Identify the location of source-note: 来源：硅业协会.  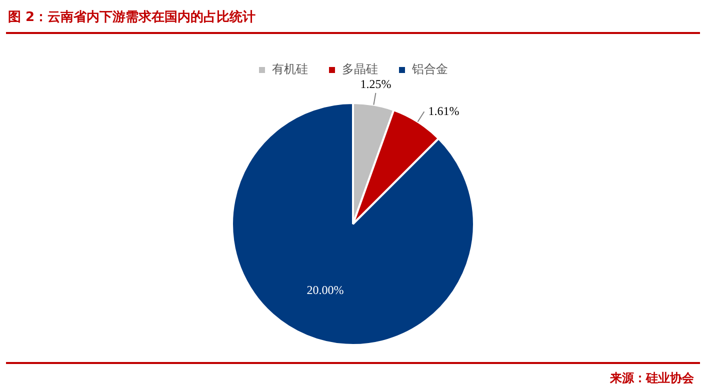
(652, 378).